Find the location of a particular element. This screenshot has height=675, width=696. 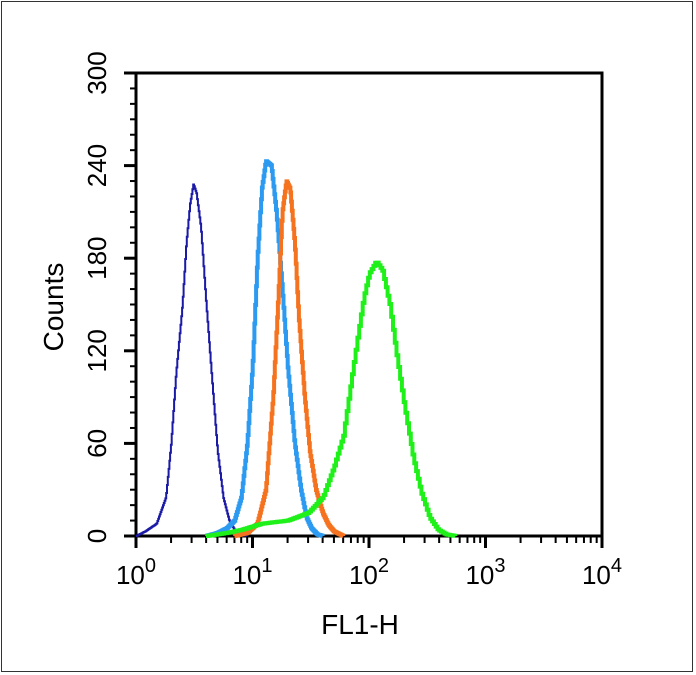

x-tick-label: 10¹ is located at coordinates (252, 572).